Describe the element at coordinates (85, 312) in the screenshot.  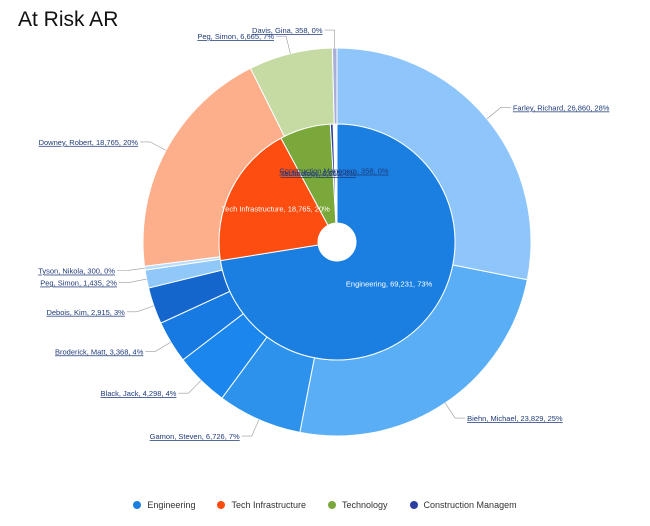
I see `outer-label: Debois, Kim, 2,915, 3%` at that location.